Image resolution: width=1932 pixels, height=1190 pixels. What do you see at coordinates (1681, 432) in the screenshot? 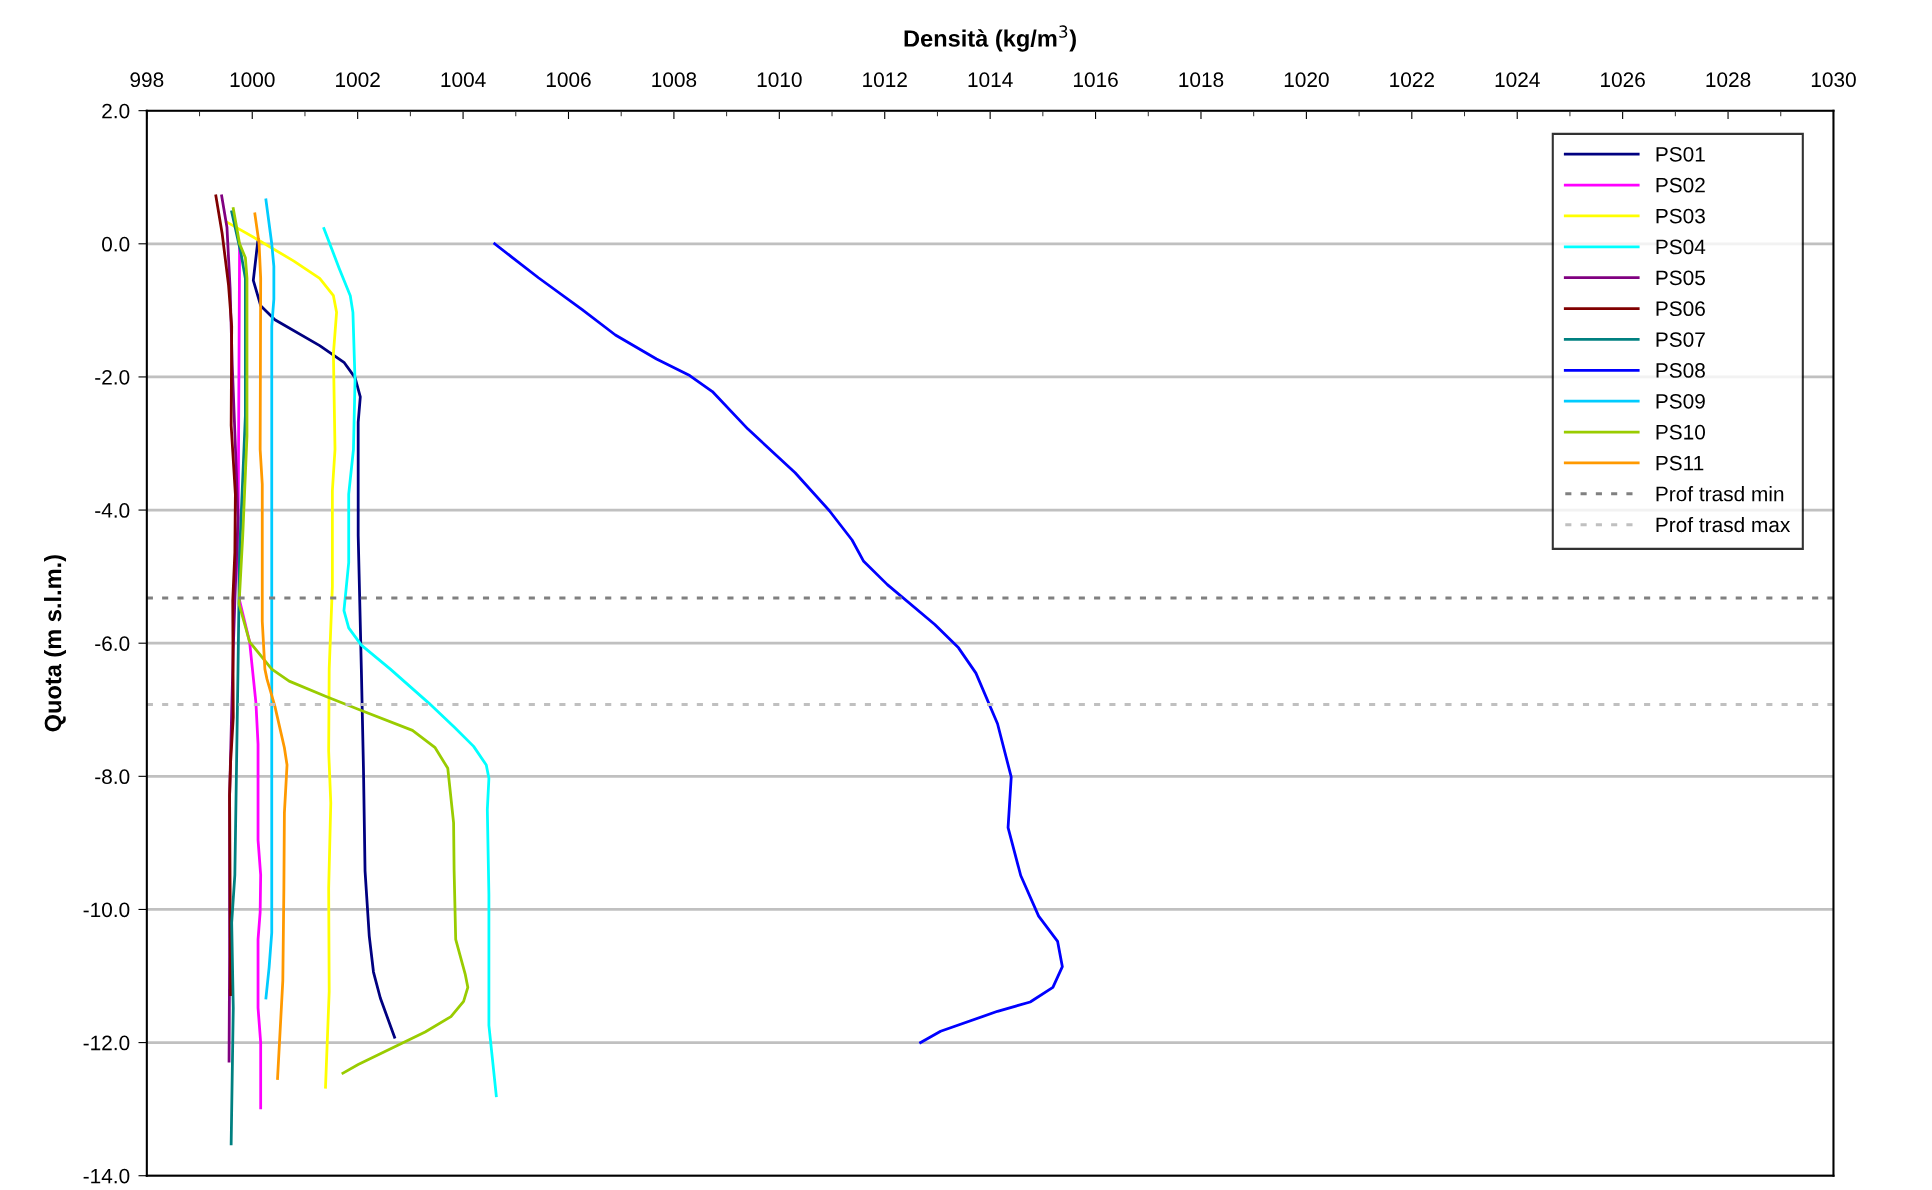
I see `legend-label: PS10` at bounding box center [1681, 432].